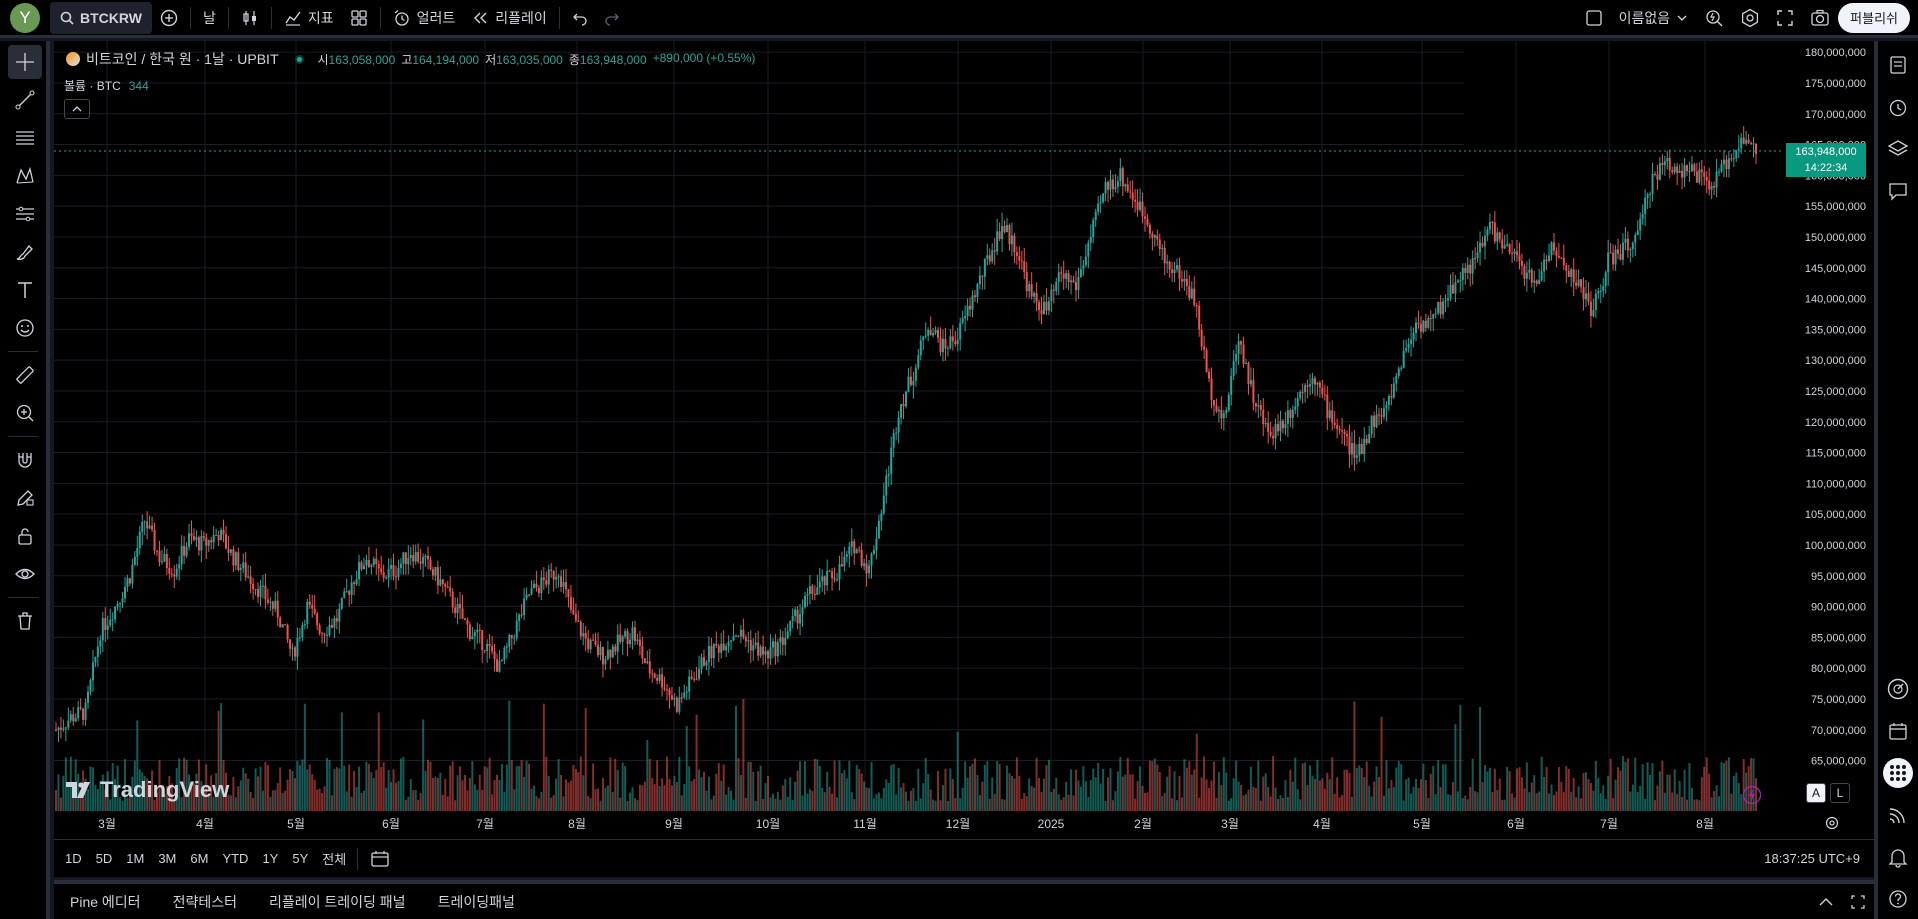  Describe the element at coordinates (1609, 824) in the screenshot. I see `time-tick-label: 7월` at that location.